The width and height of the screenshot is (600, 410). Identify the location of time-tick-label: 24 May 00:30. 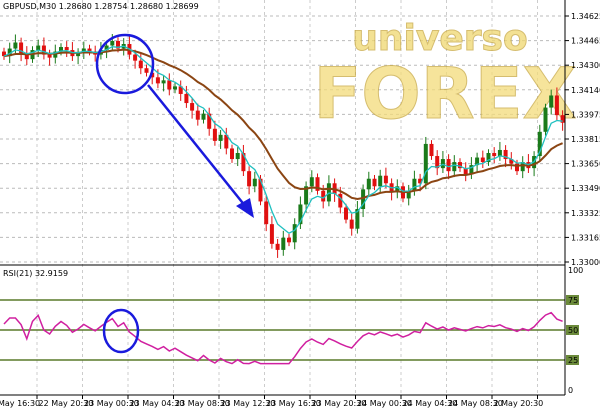
(384, 403).